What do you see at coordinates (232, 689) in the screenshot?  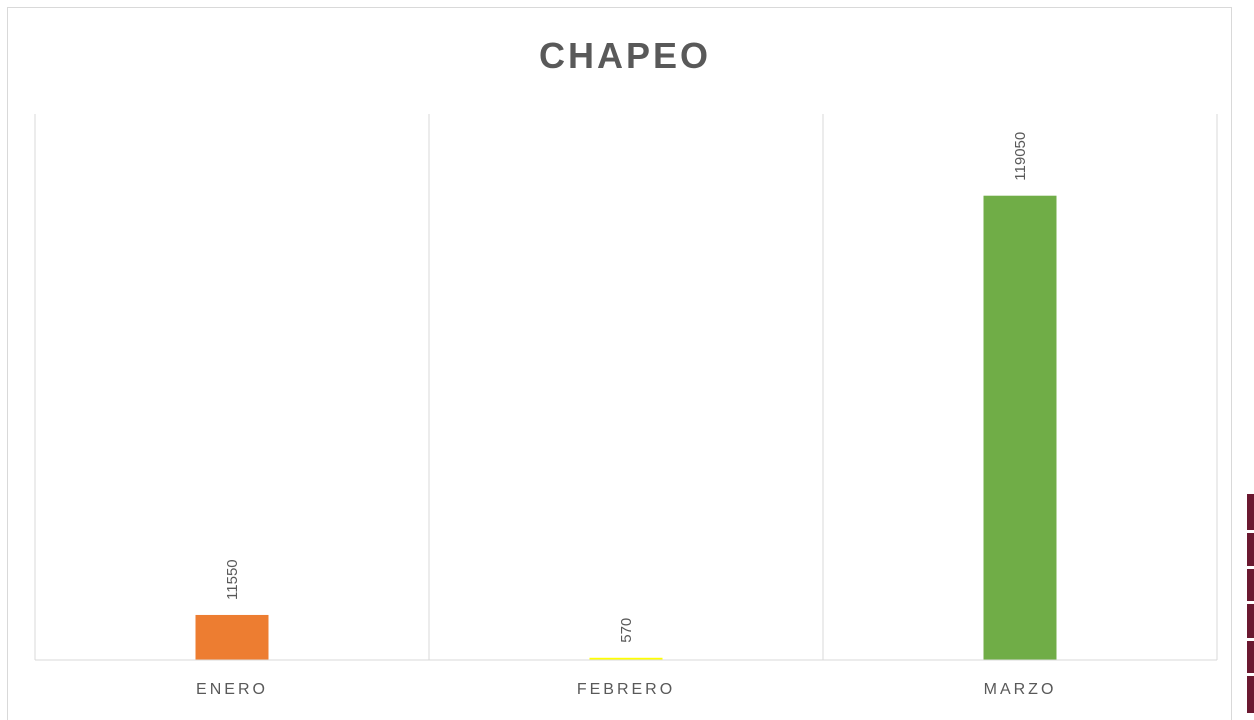 I see `category-label-enero: ENERO` at bounding box center [232, 689].